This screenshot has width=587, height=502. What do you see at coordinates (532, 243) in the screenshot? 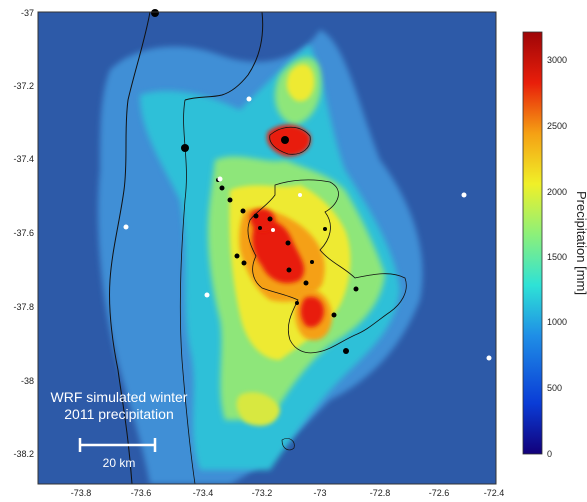
I see `colorbar-gradient` at bounding box center [532, 243].